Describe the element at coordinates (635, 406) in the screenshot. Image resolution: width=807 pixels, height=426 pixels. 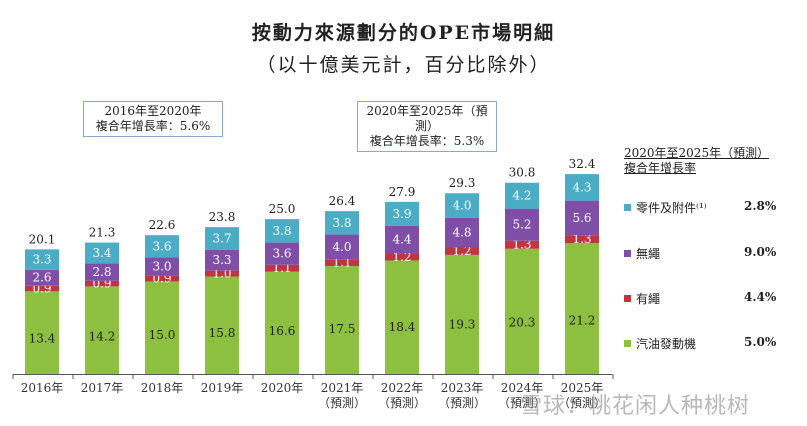
I see `watermark: 雪球：桃花闲人种桃树` at that location.